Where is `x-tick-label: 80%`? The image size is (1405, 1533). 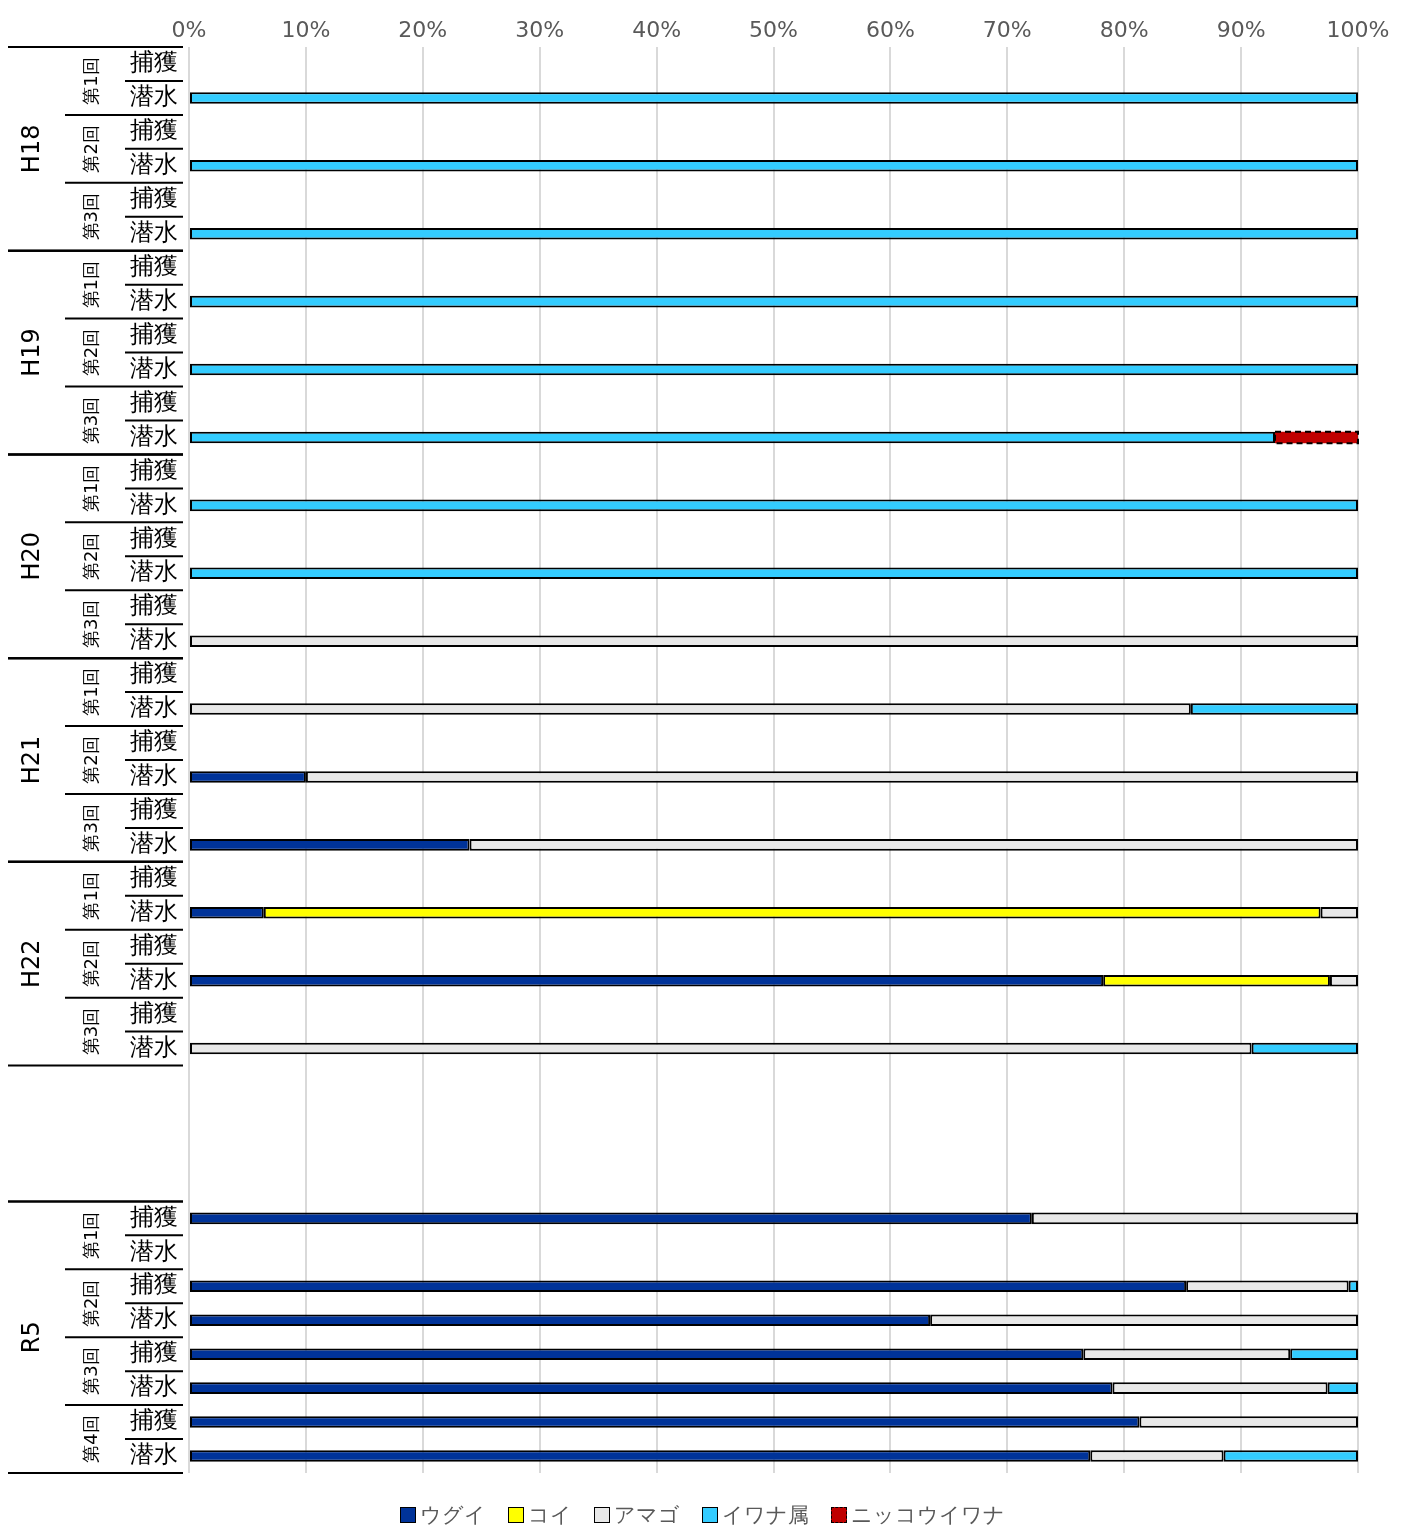 x-tick-label: 80% is located at coordinates (1124, 29).